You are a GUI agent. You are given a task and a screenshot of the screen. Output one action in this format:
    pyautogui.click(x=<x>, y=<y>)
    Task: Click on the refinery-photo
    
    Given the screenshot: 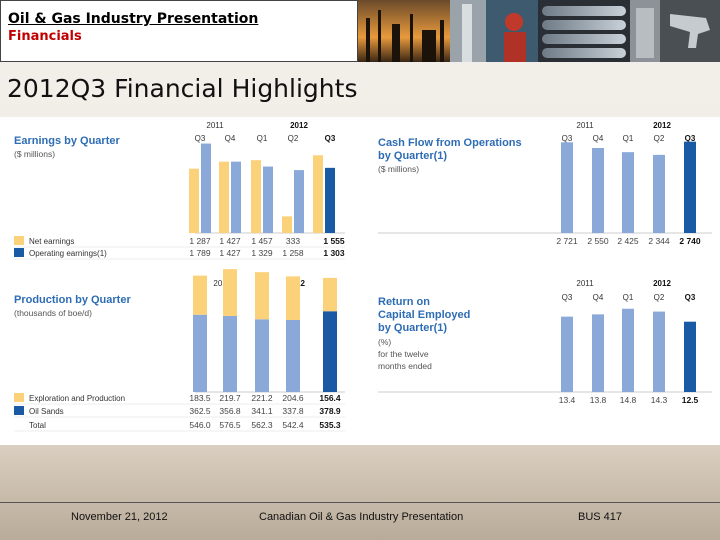 What is the action you would take?
    pyautogui.click(x=404, y=31)
    